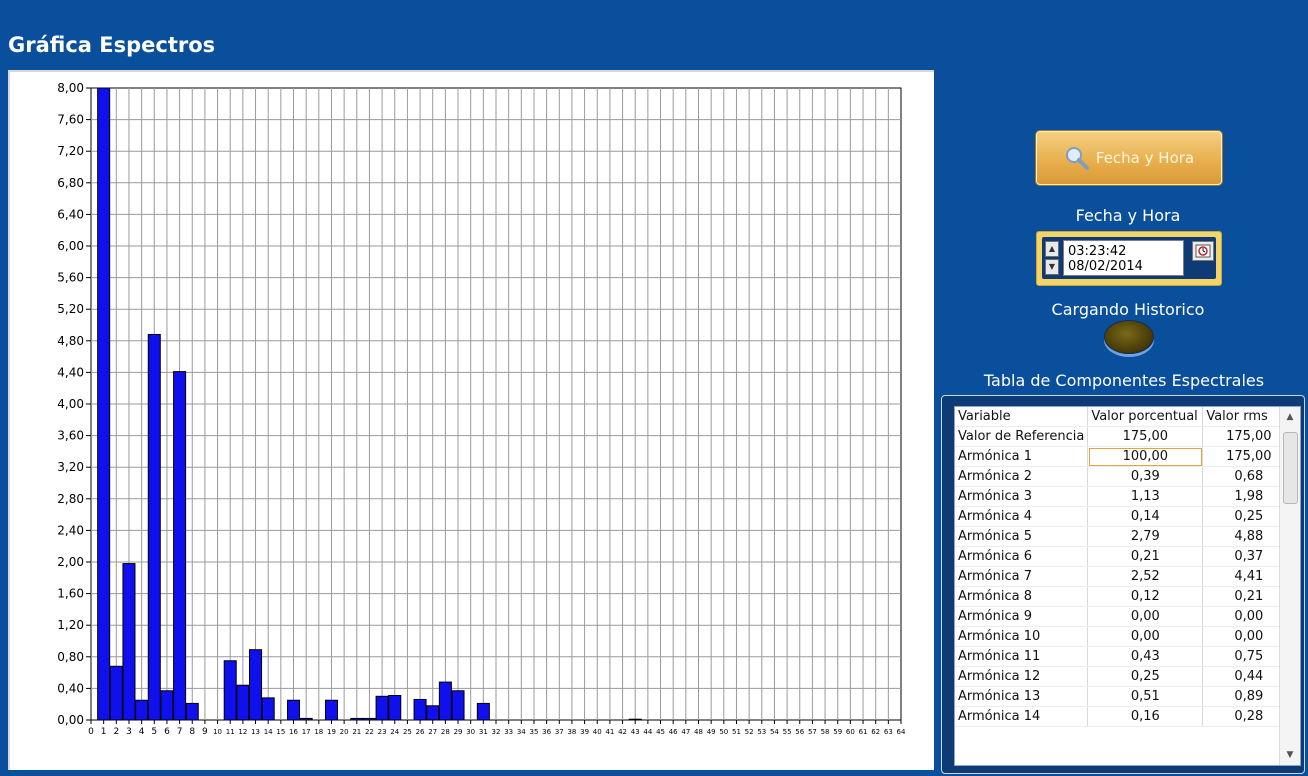 The width and height of the screenshot is (1308, 776). Describe the element at coordinates (1022, 636) in the screenshot. I see `table-cell: Armónica 10` at that location.